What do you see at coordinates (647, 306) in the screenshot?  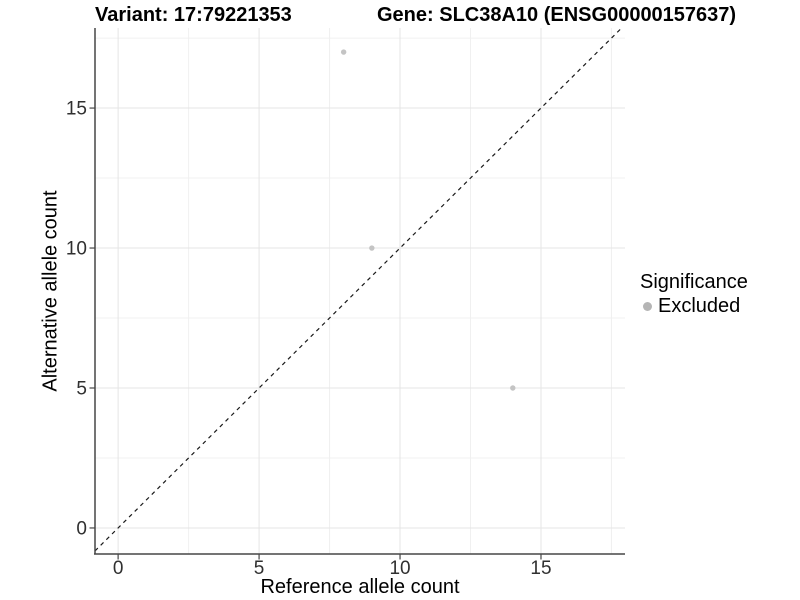 I see `legend-point-icon` at bounding box center [647, 306].